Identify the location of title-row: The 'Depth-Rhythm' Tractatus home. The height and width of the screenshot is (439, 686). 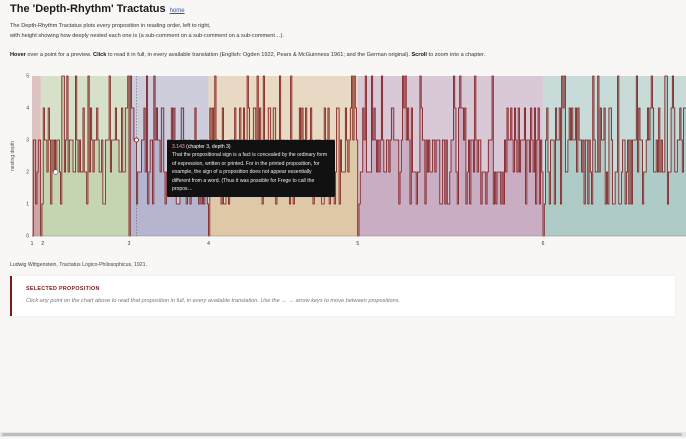
(97, 9).